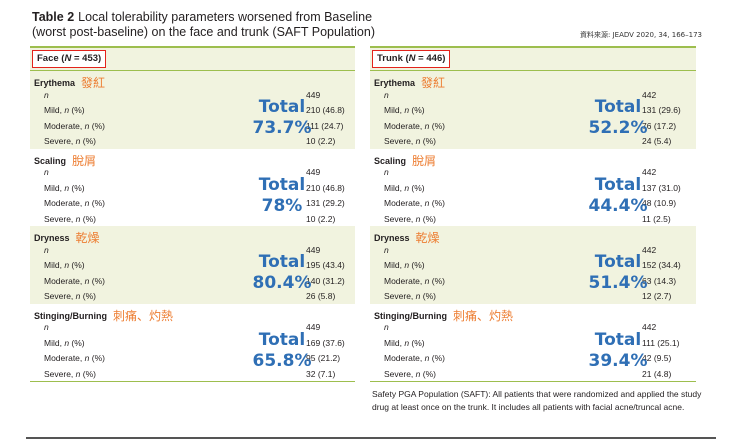 This screenshot has height=442, width=740. What do you see at coordinates (410, 315) in the screenshot?
I see `section-title-en: Stinging/Burning` at bounding box center [410, 315].